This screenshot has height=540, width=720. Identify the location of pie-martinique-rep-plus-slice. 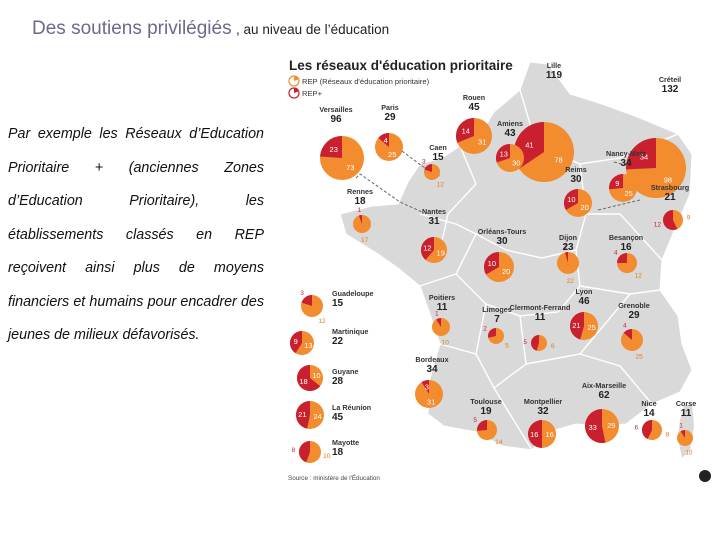
(296, 342).